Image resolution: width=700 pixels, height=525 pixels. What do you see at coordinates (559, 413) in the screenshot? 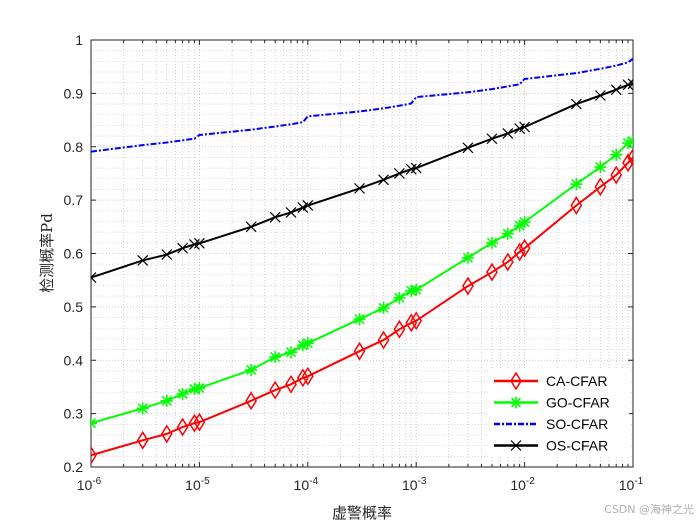
I see `legend: CA-CFAR GO-CFAR SO-CFAR OS-CFAR` at bounding box center [559, 413].